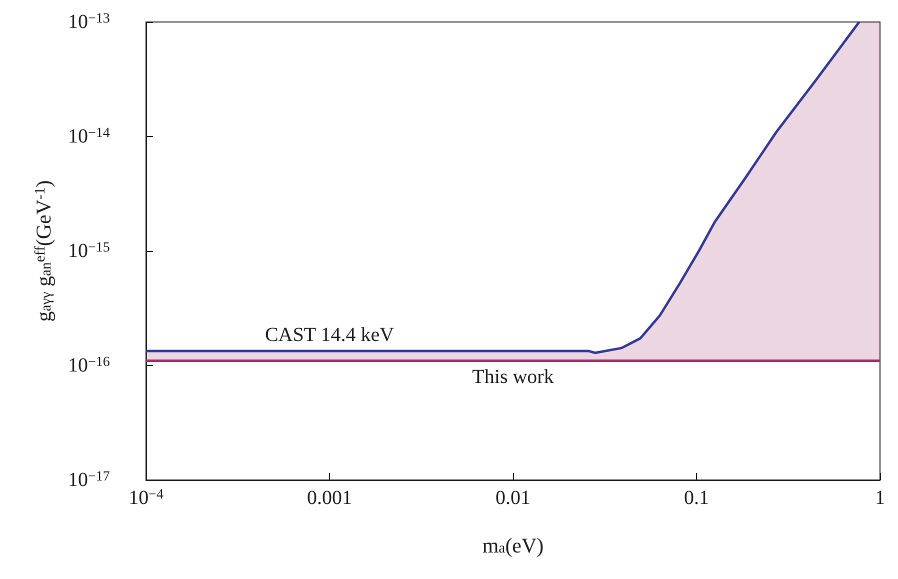 The height and width of the screenshot is (579, 898). Describe the element at coordinates (329, 498) in the screenshot. I see `x-tick-label: 0.001` at that location.